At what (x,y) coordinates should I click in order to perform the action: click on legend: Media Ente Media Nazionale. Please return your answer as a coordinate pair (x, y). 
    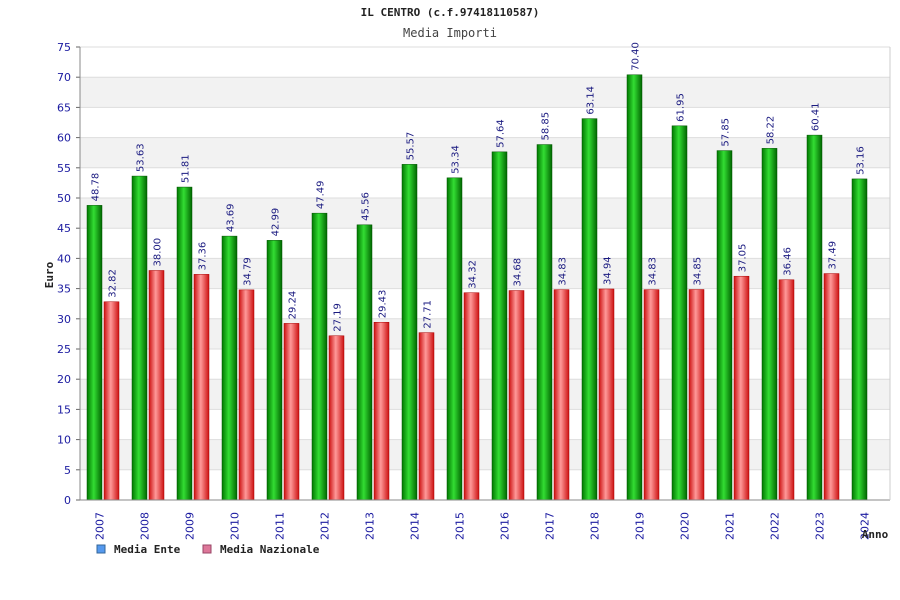
    Looking at the image, I should click on (208, 549).